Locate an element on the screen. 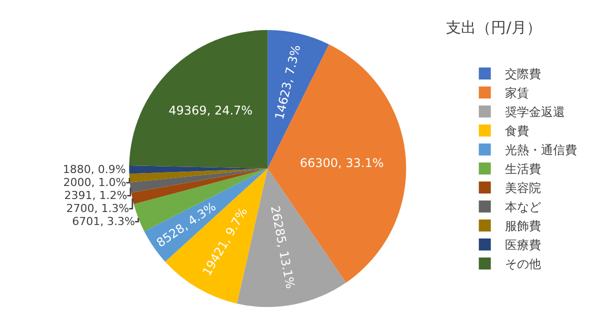 Image resolution: width=603 pixels, height=317 pixels. data-label: 14623, 7.3% is located at coordinates (288, 82).